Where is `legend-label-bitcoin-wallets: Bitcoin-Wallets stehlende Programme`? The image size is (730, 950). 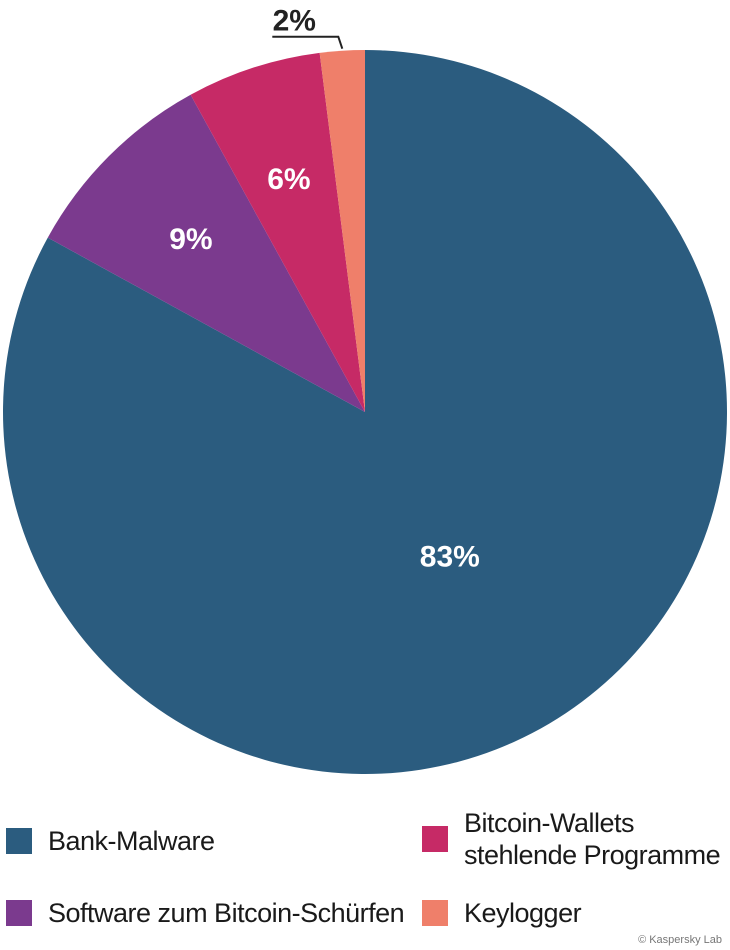
legend-label-bitcoin-wallets: Bitcoin-Wallets stehlende Programme is located at coordinates (592, 839).